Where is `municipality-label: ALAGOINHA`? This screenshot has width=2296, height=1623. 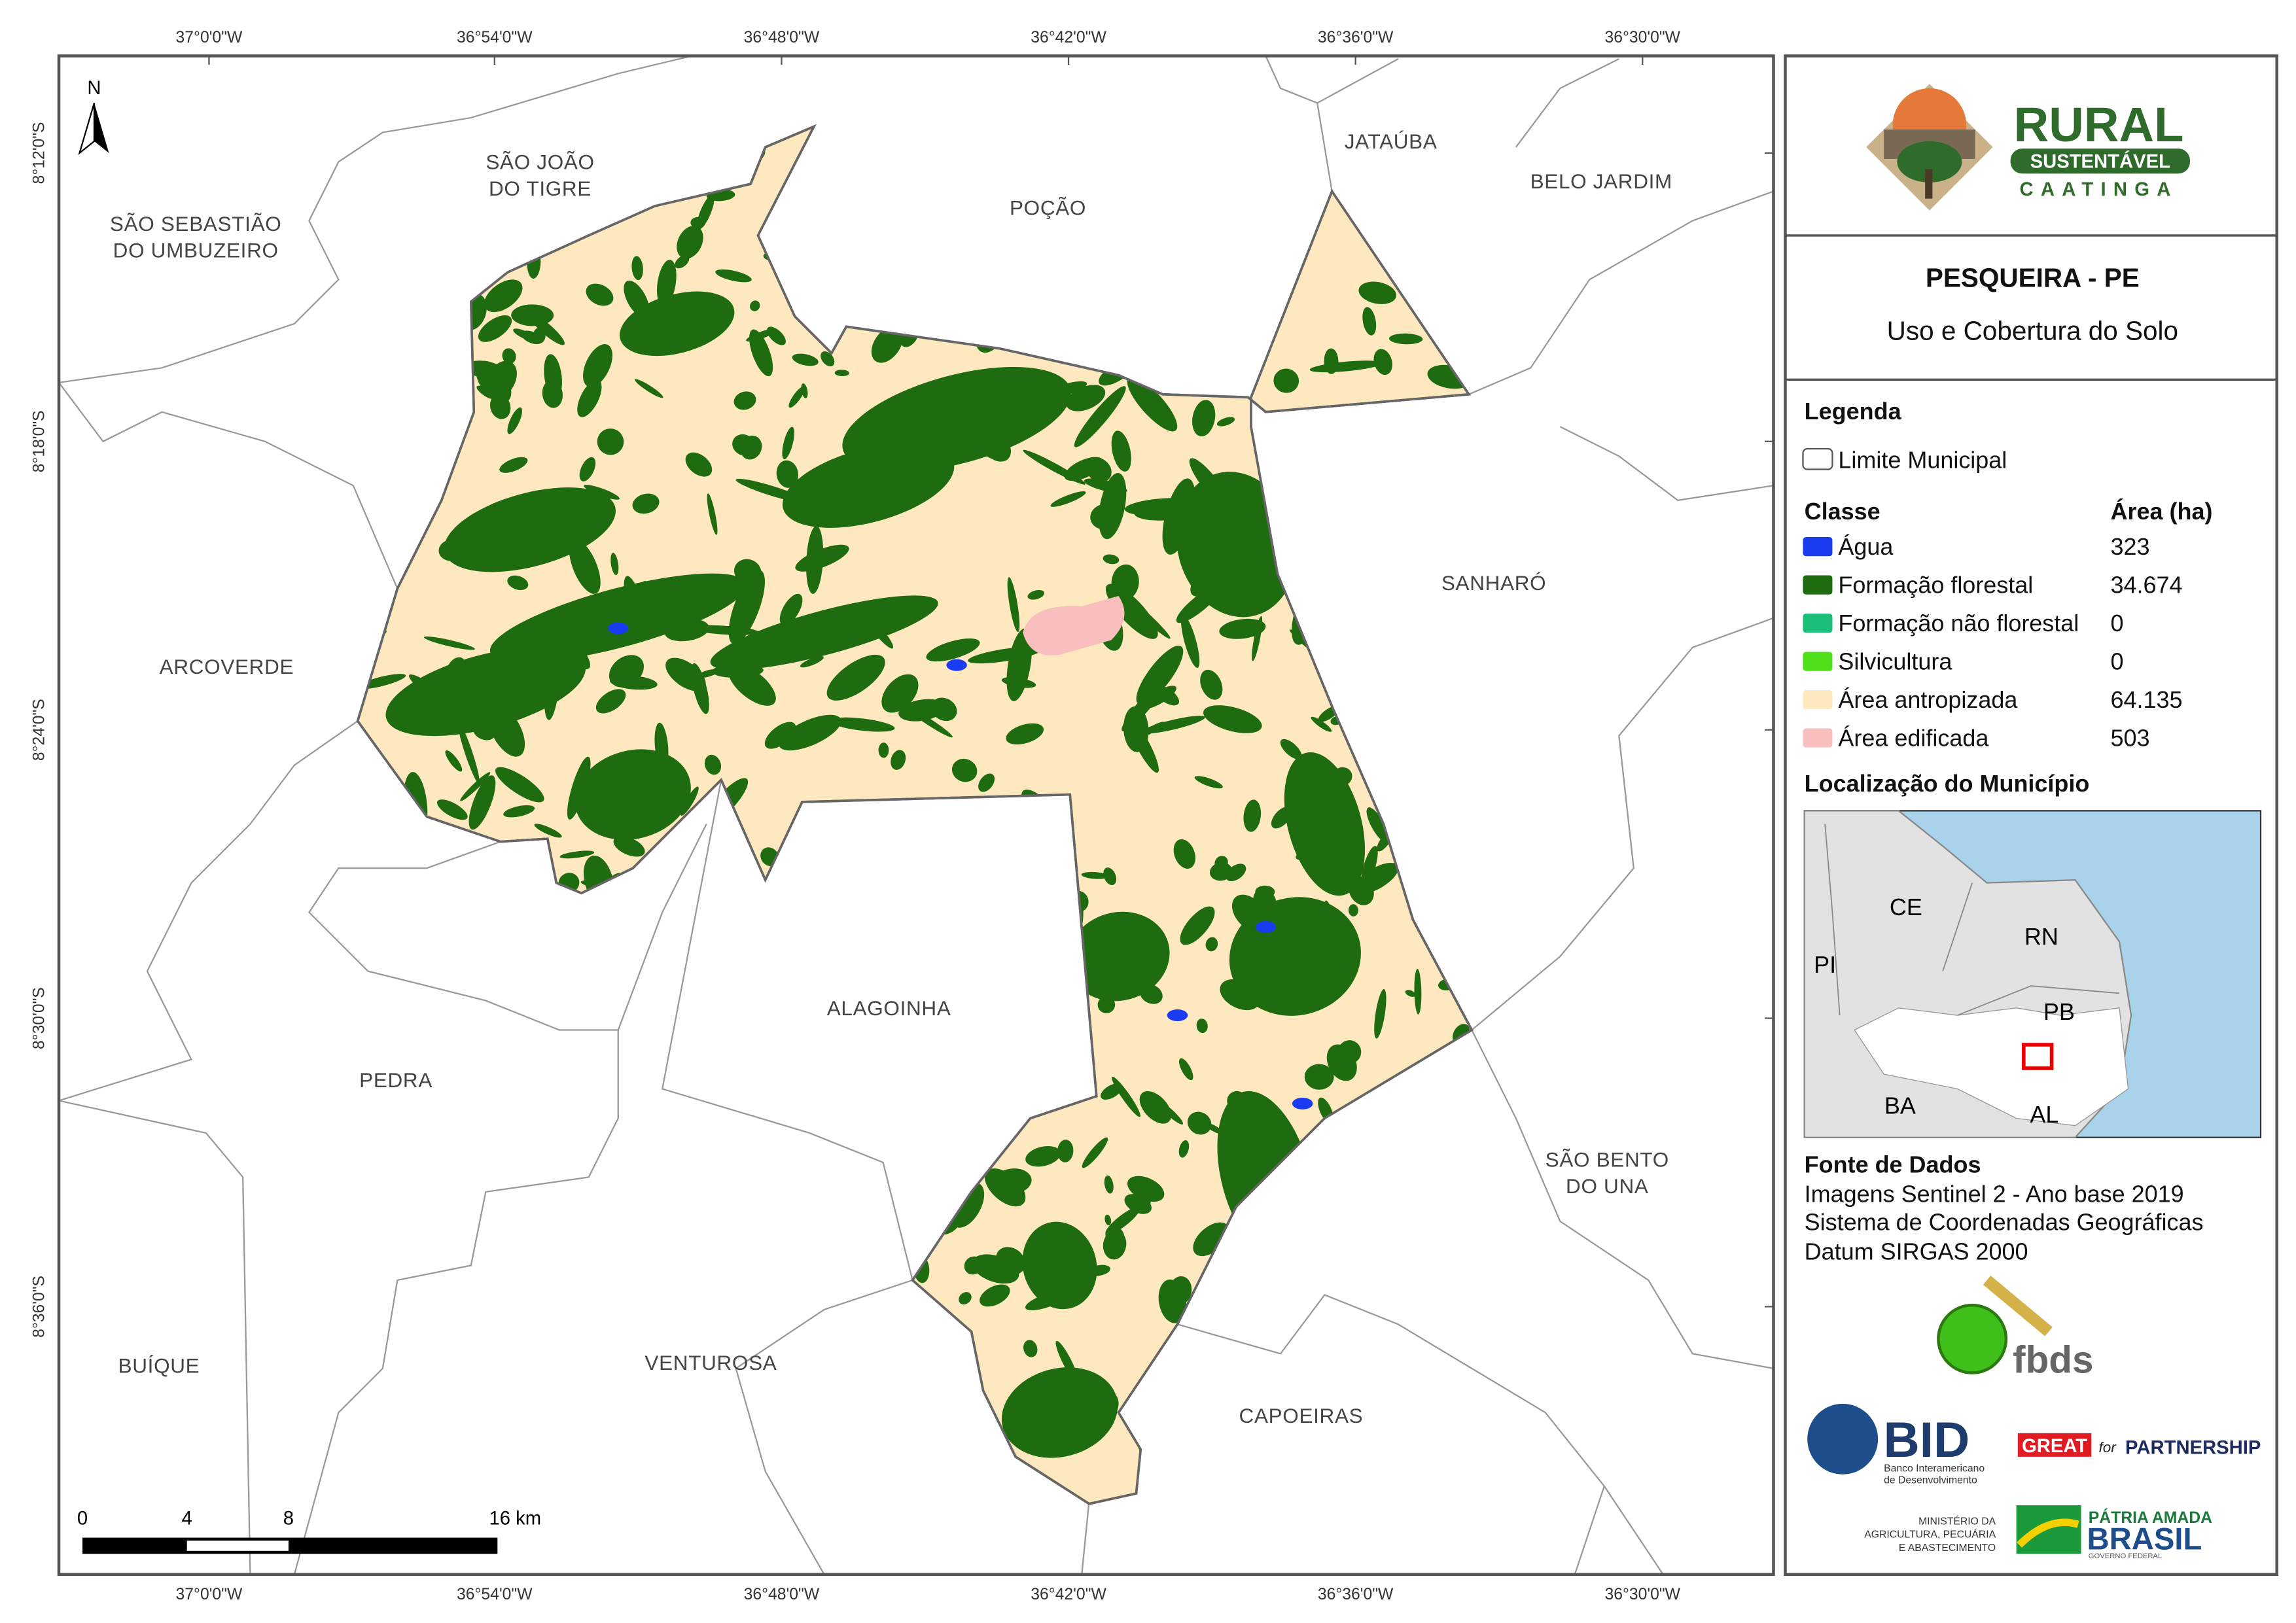 municipality-label: ALAGOINHA is located at coordinates (889, 1008).